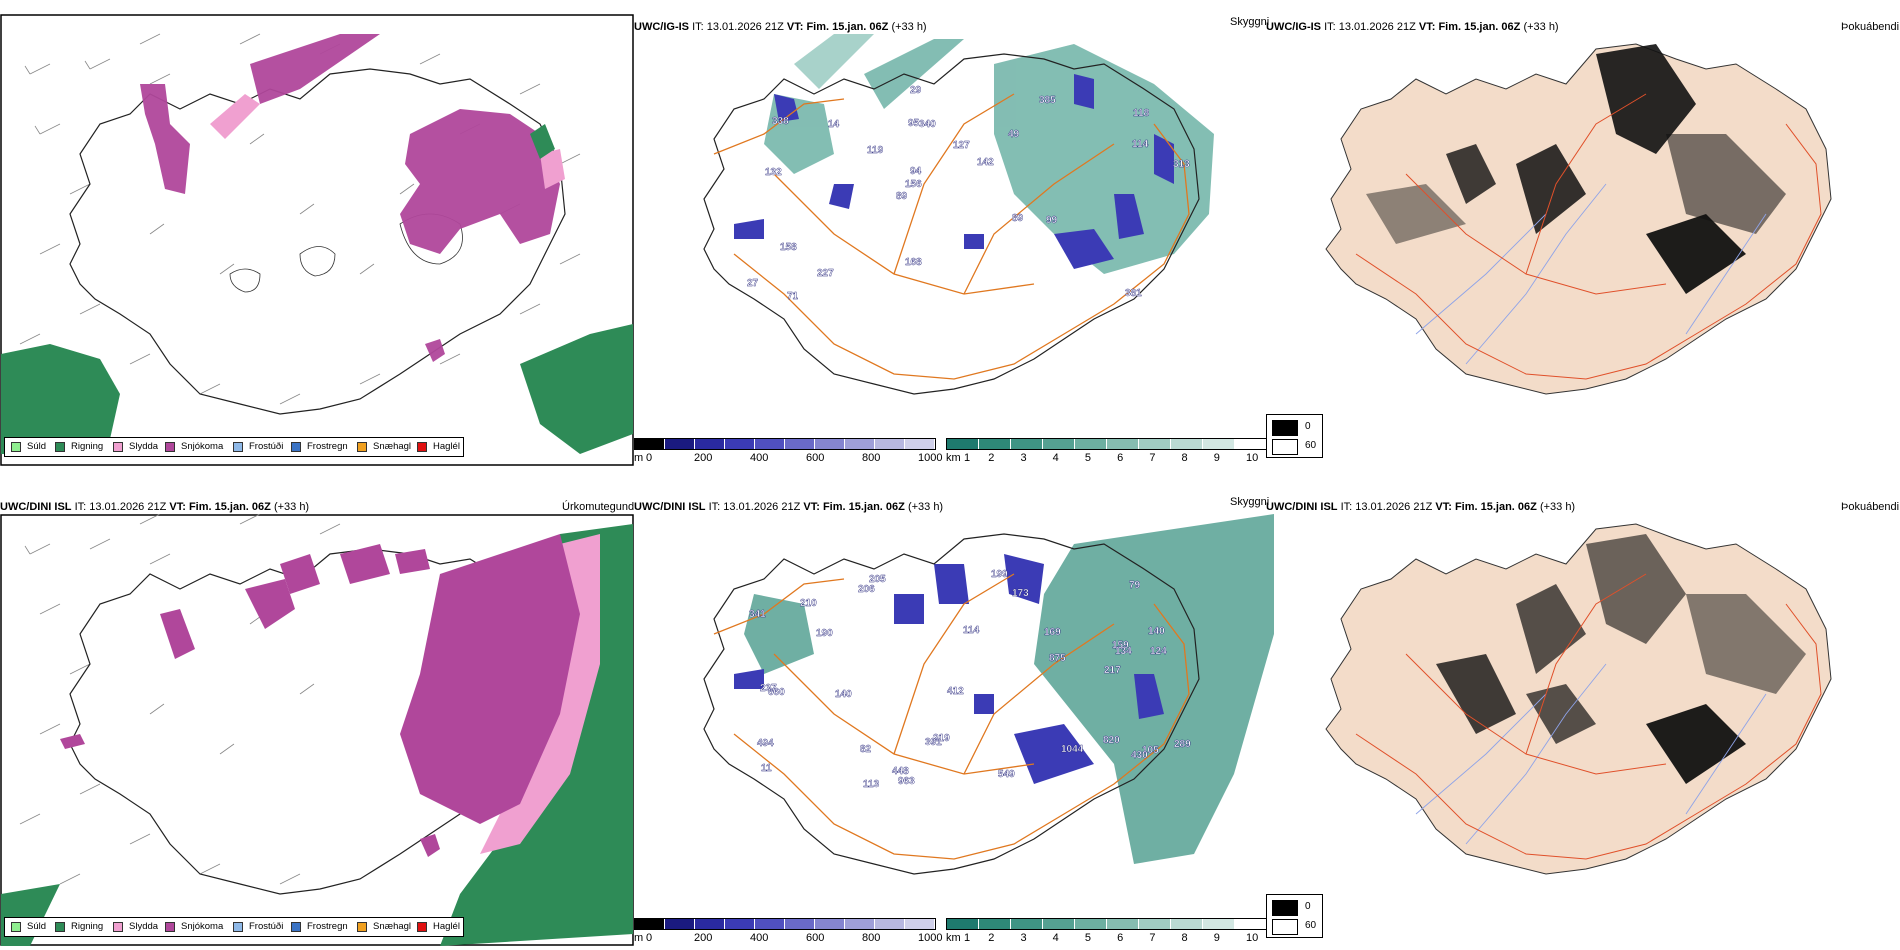 The width and height of the screenshot is (1900, 950). What do you see at coordinates (776, 692) in the screenshot?
I see `ceiling-value-label: 660` at bounding box center [776, 692].